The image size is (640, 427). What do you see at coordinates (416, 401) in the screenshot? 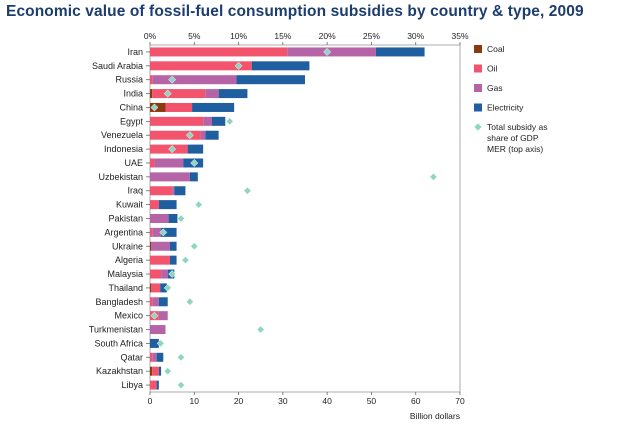
I see `x-tick-label: 60` at bounding box center [416, 401].